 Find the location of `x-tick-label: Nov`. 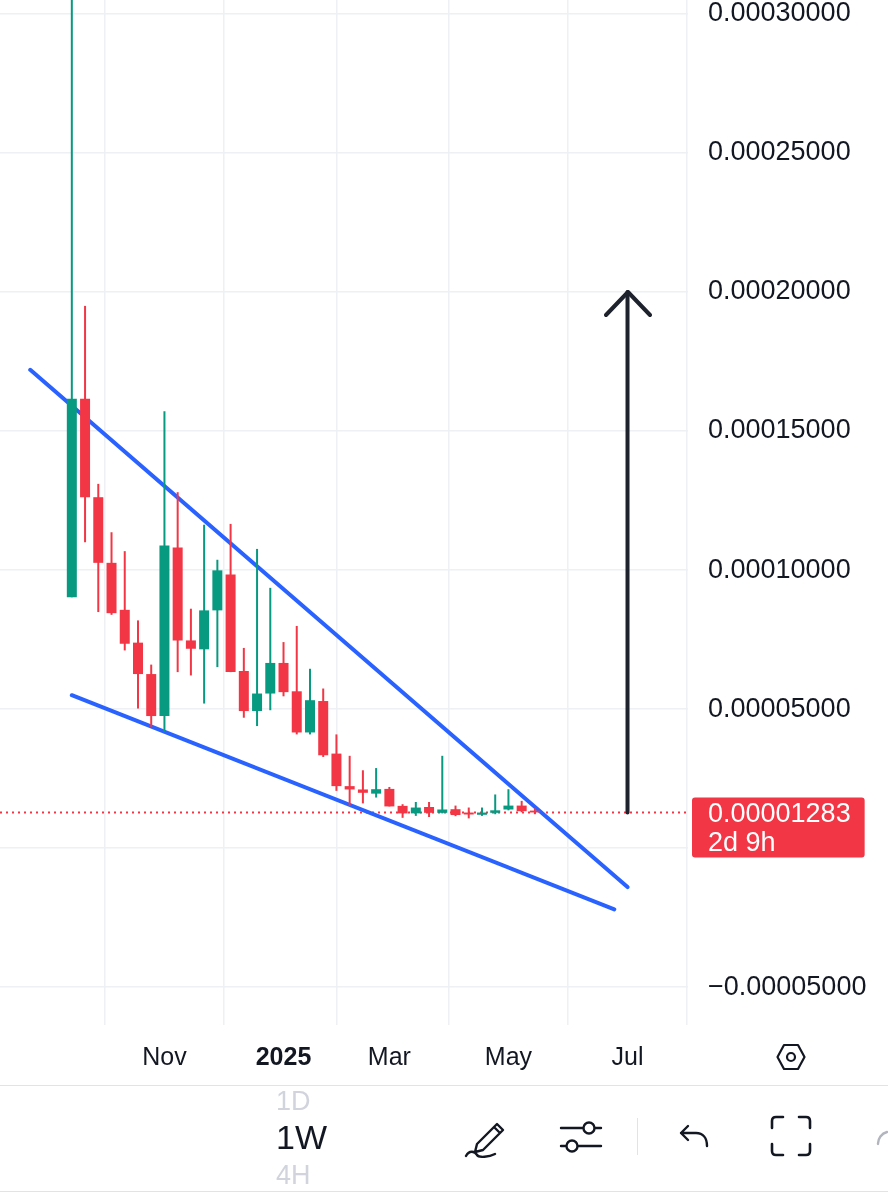

x-tick-label: Nov is located at coordinates (165, 1055).